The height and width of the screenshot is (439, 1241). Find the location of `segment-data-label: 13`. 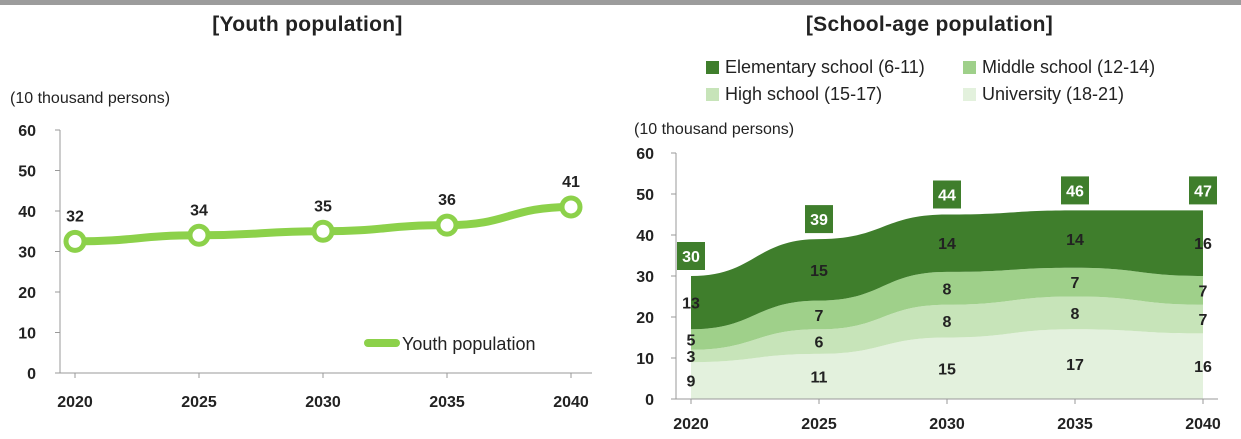

segment-data-label: 13 is located at coordinates (691, 304).